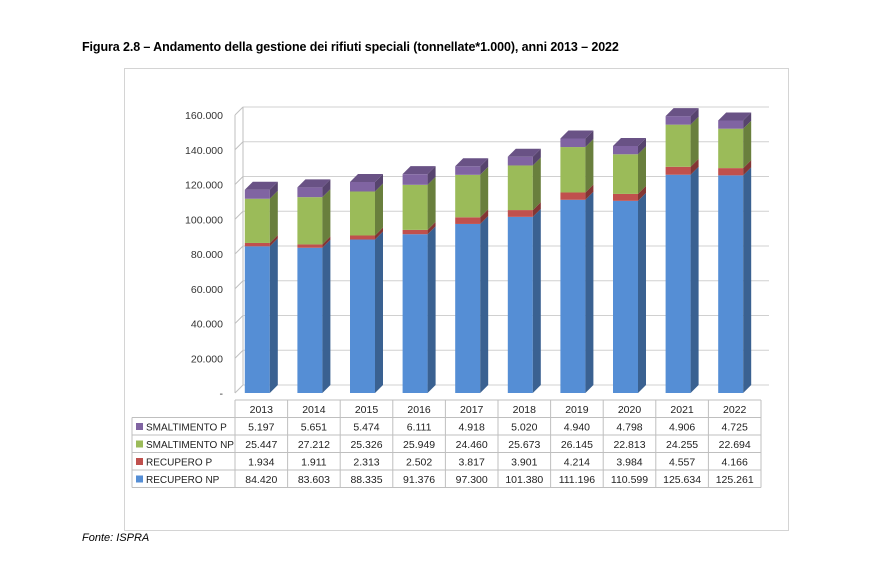  Describe the element at coordinates (419, 480) in the screenshot. I see `data-label: 91.376` at that location.